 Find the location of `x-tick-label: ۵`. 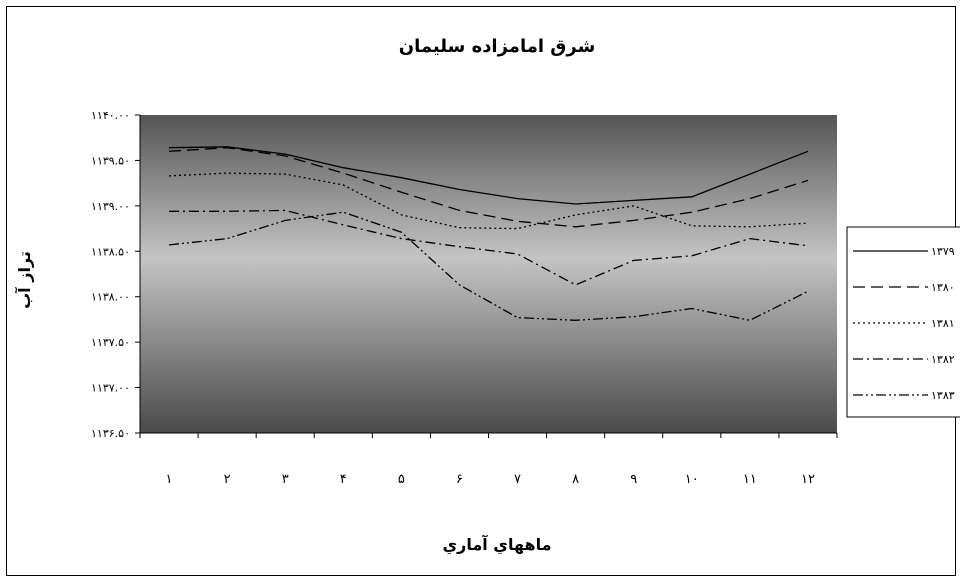

x-tick-label: ۵ is located at coordinates (401, 479).